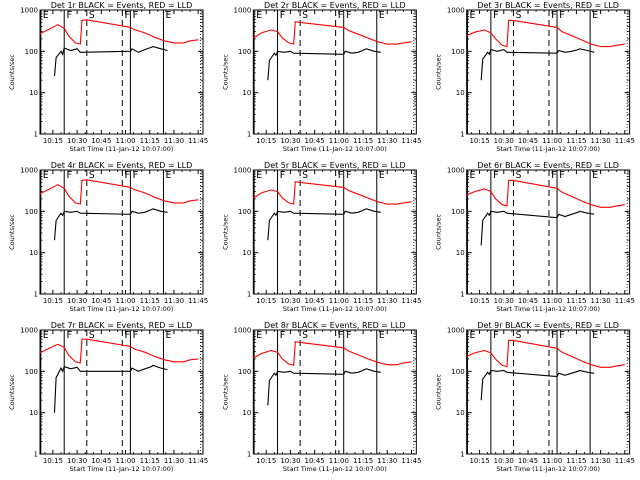  I want to click on chart-title: Det 4r BLACK = Events, RED = LLD, so click(122, 165).